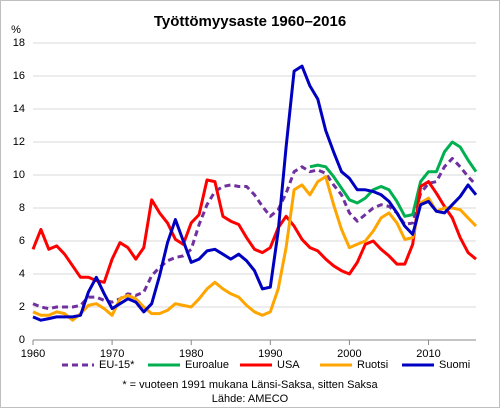 The width and height of the screenshot is (500, 408). Describe the element at coordinates (22, 208) in the screenshot. I see `y-tick-label: 8` at that location.